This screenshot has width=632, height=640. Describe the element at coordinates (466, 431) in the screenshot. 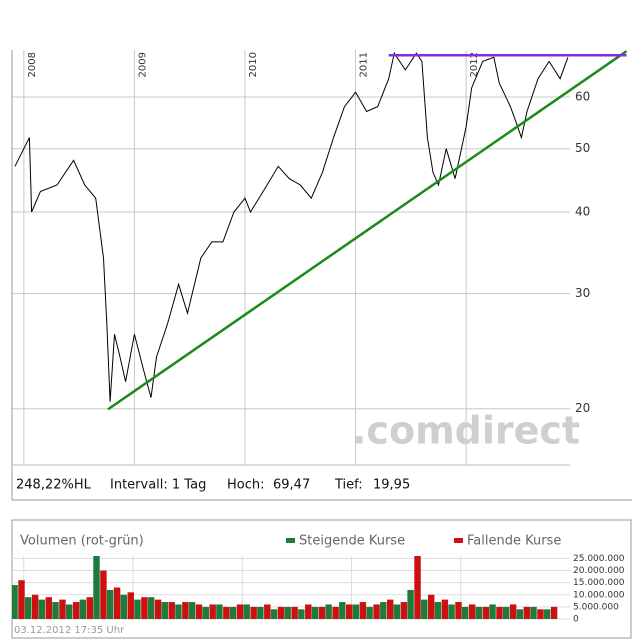

I see `watermark: .comdirect` at that location.